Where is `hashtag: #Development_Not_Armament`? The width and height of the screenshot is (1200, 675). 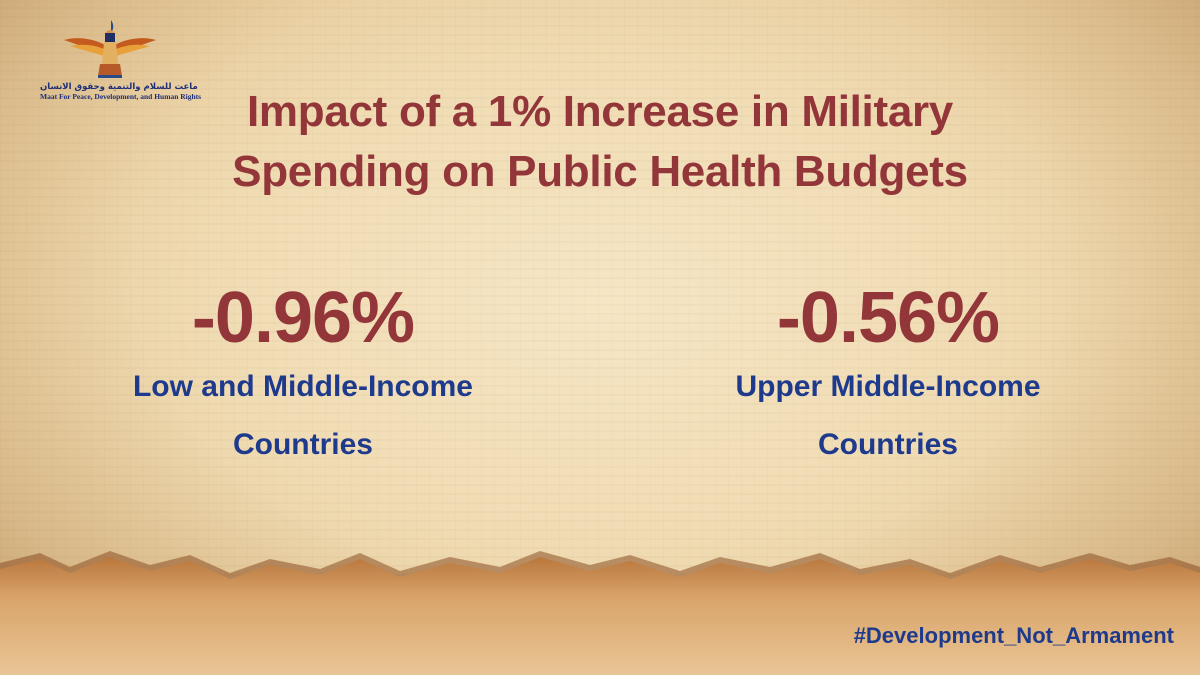
hashtag: #Development_Not_Armament is located at coordinates (1013, 635).